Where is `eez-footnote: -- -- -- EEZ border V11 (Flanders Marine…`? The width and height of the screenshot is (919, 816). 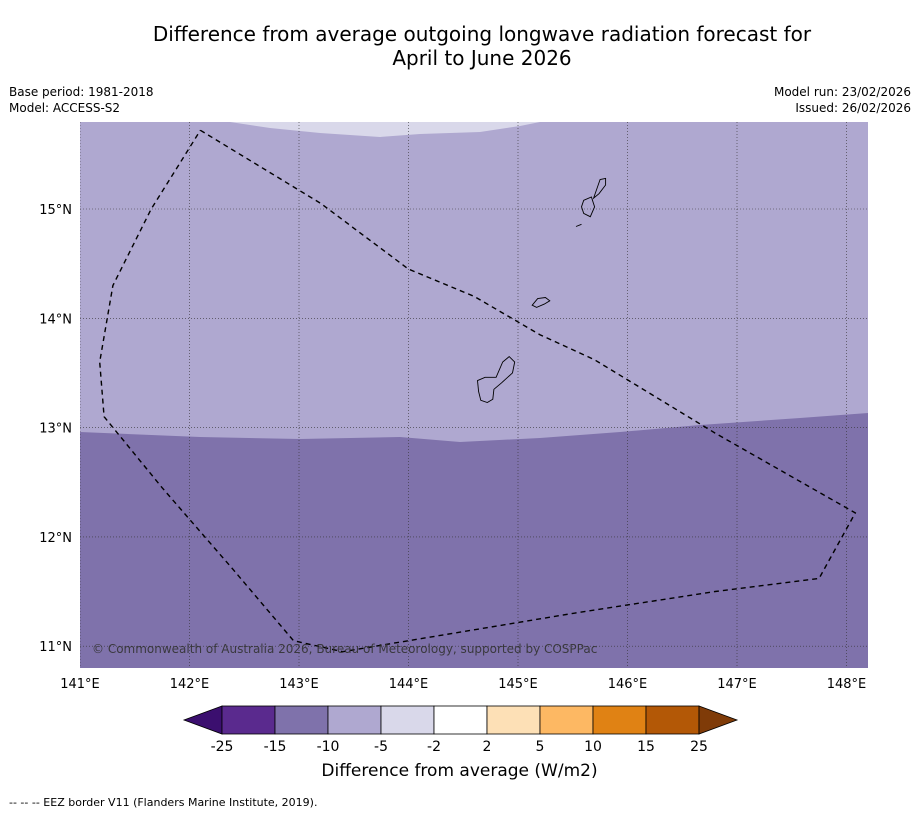
eez-footnote: -- -- -- EEZ border V11 (Flanders Marine… is located at coordinates (163, 802).